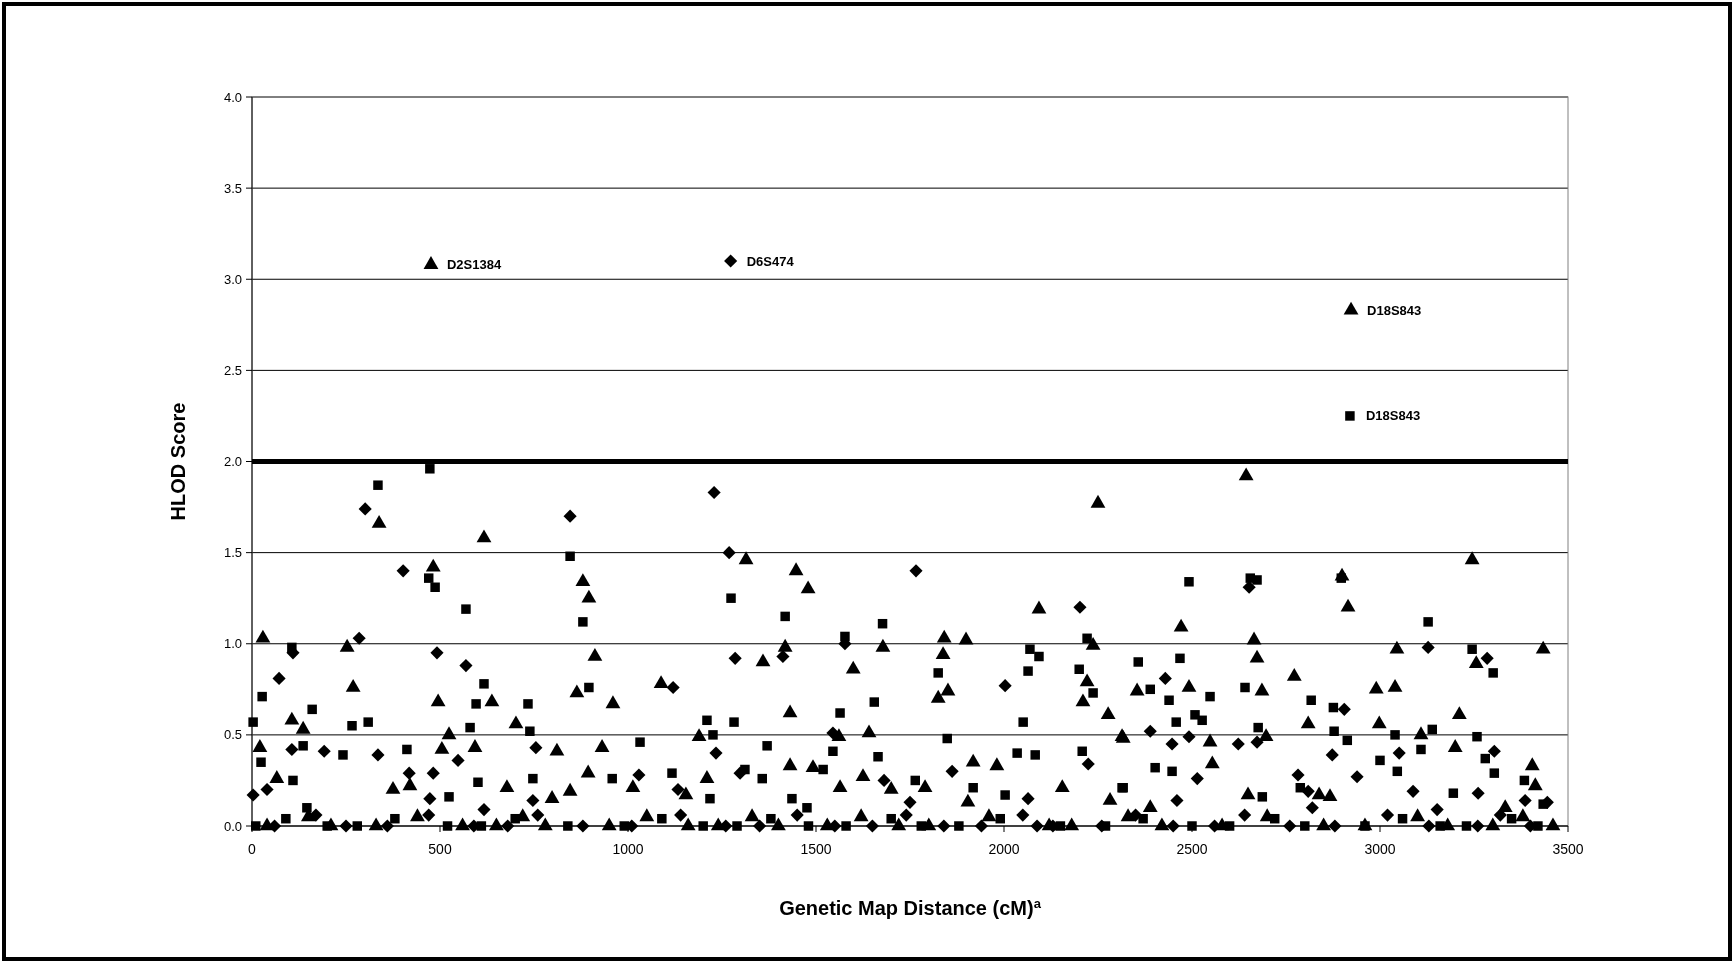  What do you see at coordinates (474, 265) in the screenshot?
I see `annotation: D2S1384` at bounding box center [474, 265].